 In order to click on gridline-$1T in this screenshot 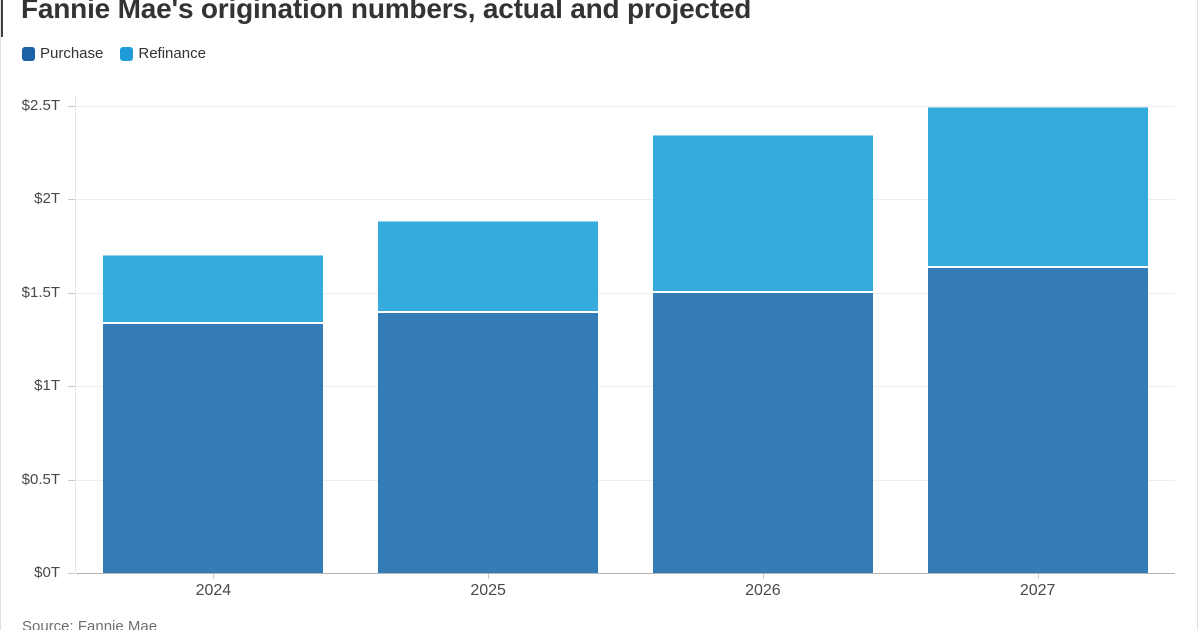, I will do `click(625, 386)`.